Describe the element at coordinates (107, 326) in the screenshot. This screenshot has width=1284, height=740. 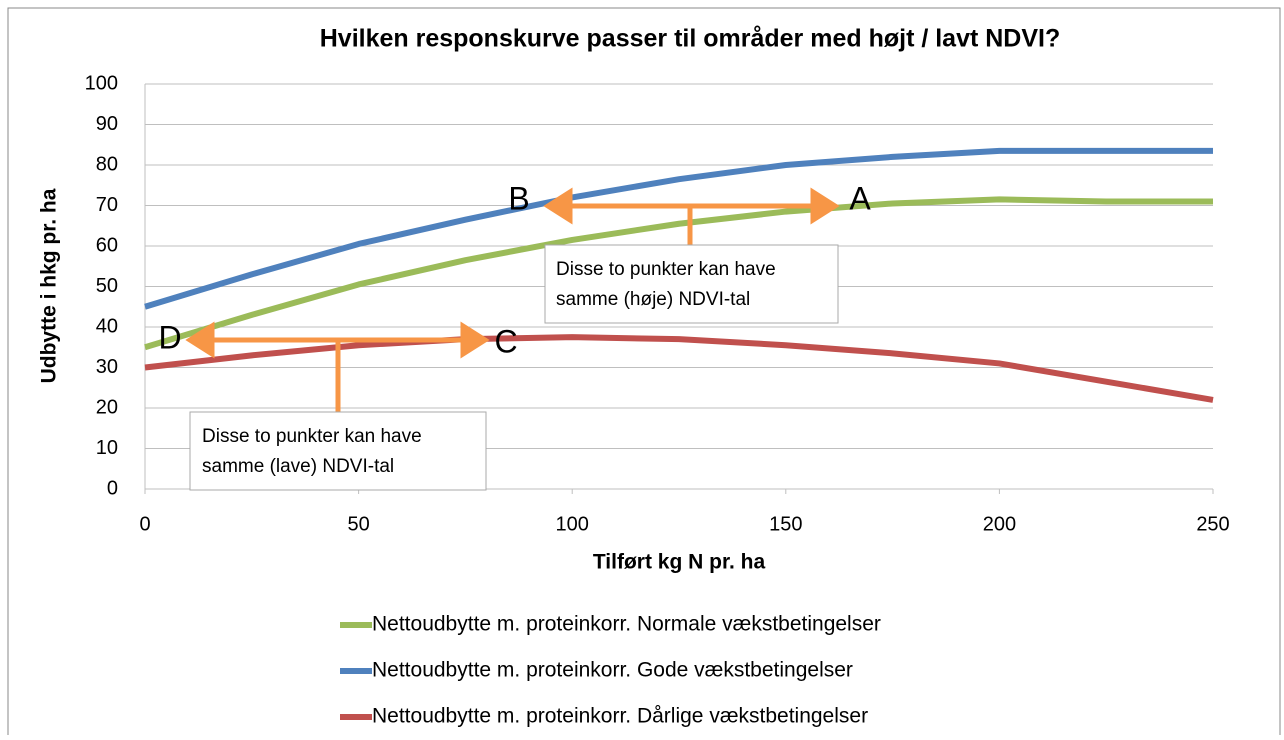
I see `y-tick-label: 40` at that location.